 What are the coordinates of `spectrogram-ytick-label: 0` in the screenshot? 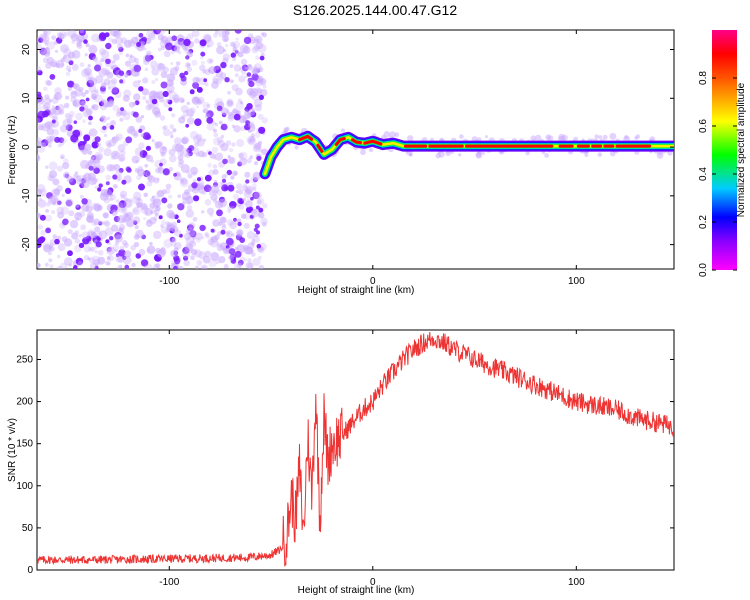 It's located at (26, 147).